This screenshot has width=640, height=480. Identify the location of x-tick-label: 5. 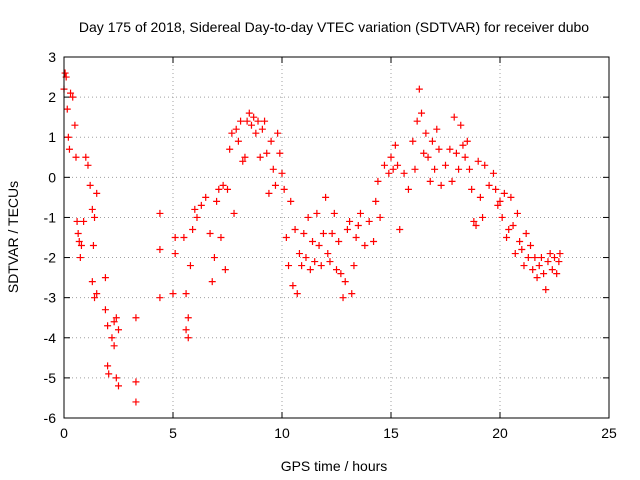
(173, 433).